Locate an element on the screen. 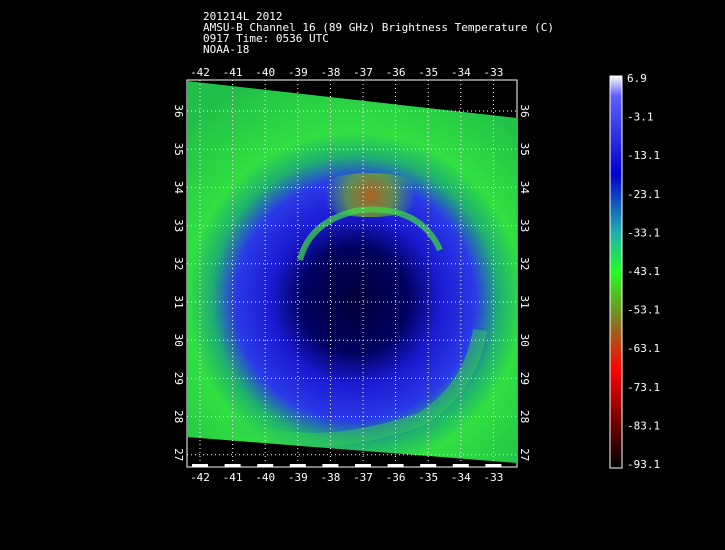 This screenshot has width=725, height=550. colorbar-label: -73.1 is located at coordinates (643, 387).